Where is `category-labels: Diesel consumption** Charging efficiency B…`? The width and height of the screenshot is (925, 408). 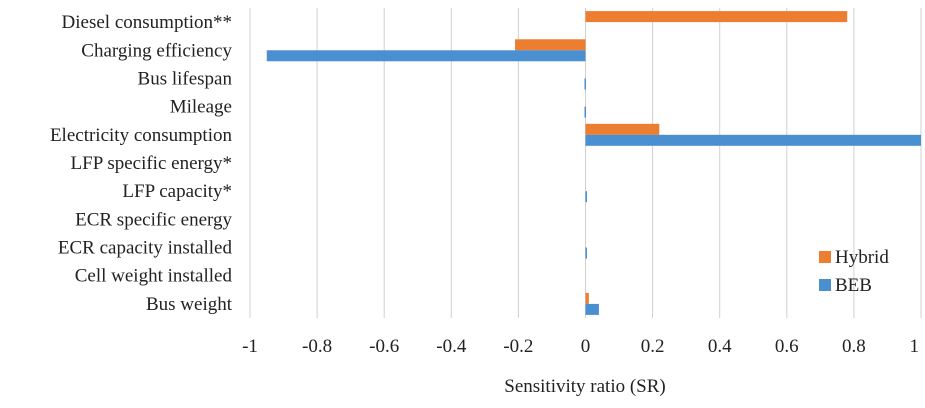 category-labels: Diesel consumption** Charging efficiency B… is located at coordinates (141, 163).